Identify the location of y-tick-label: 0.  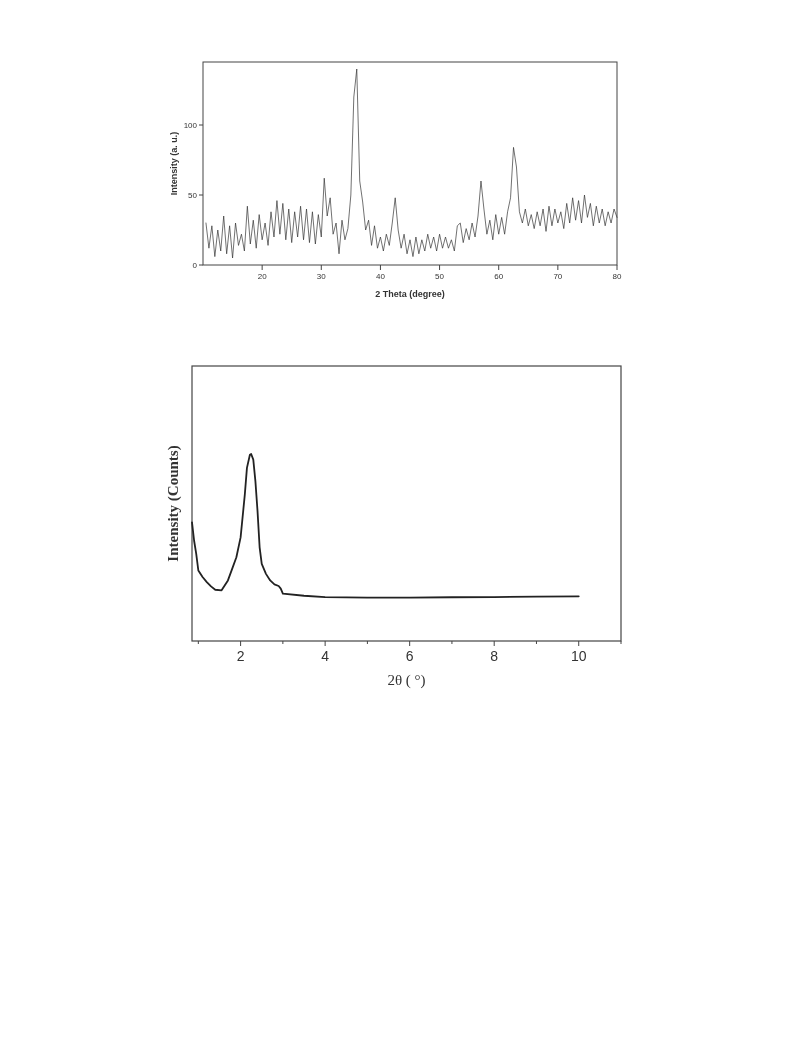
(195, 265).